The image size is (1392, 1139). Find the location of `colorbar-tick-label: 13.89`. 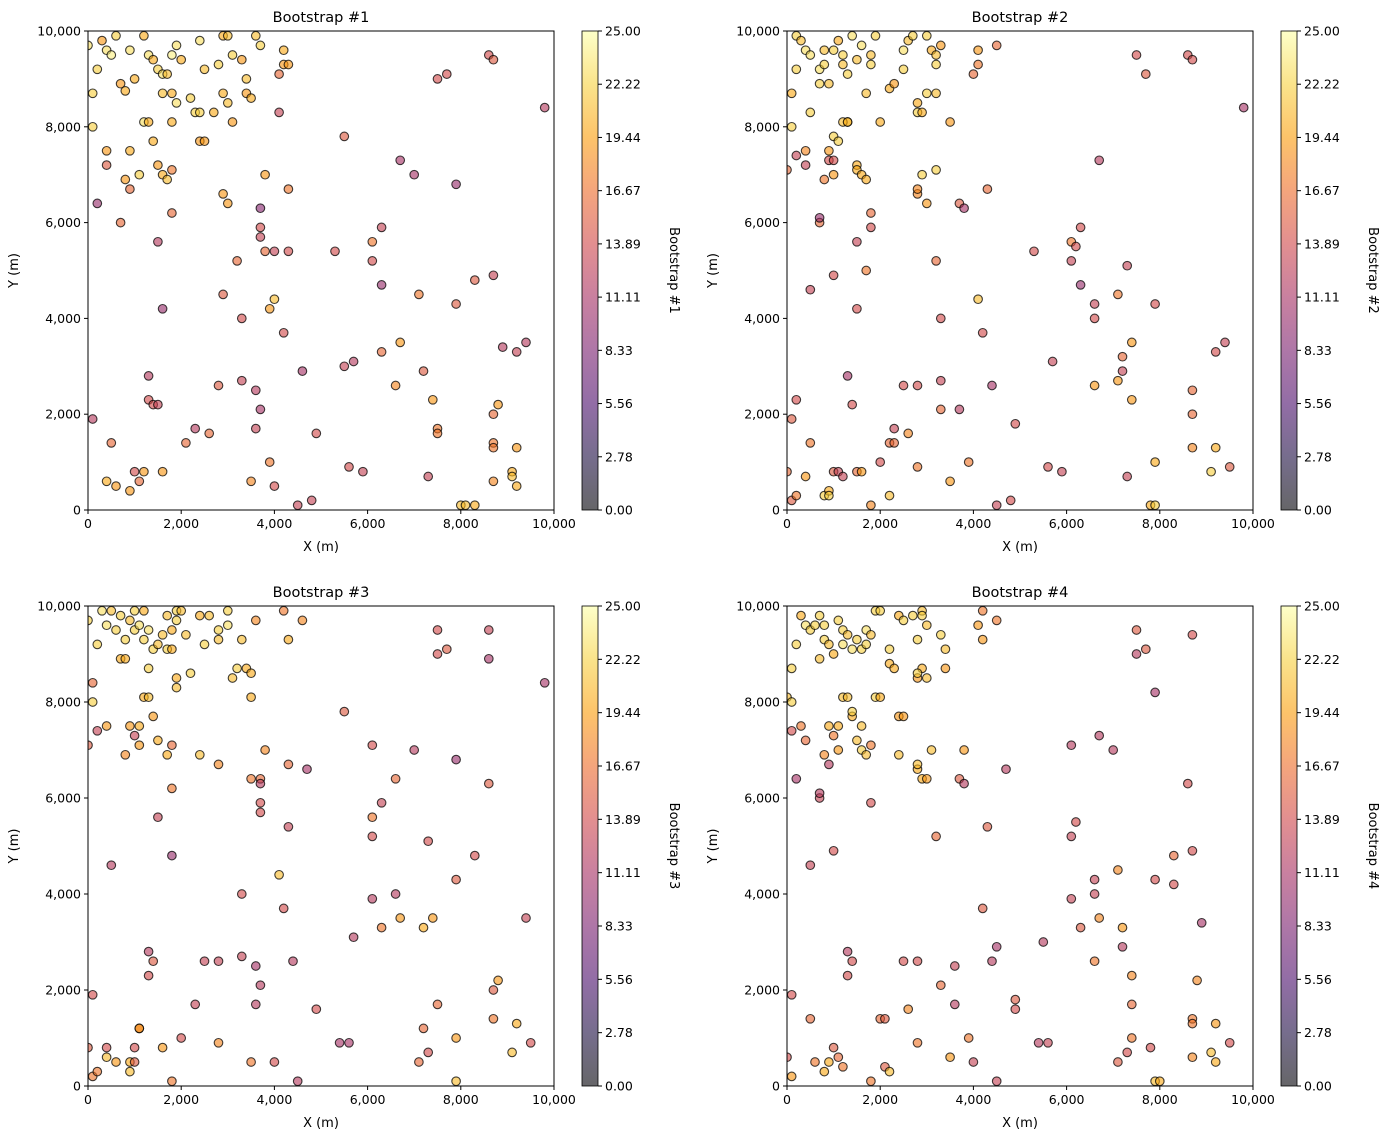

colorbar-tick-label: 13.89 is located at coordinates (623, 243).